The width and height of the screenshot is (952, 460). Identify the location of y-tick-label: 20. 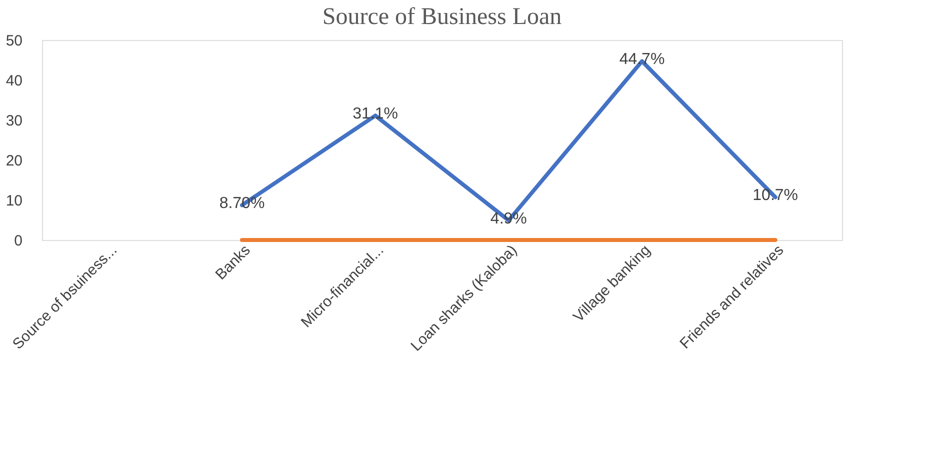
(14, 161).